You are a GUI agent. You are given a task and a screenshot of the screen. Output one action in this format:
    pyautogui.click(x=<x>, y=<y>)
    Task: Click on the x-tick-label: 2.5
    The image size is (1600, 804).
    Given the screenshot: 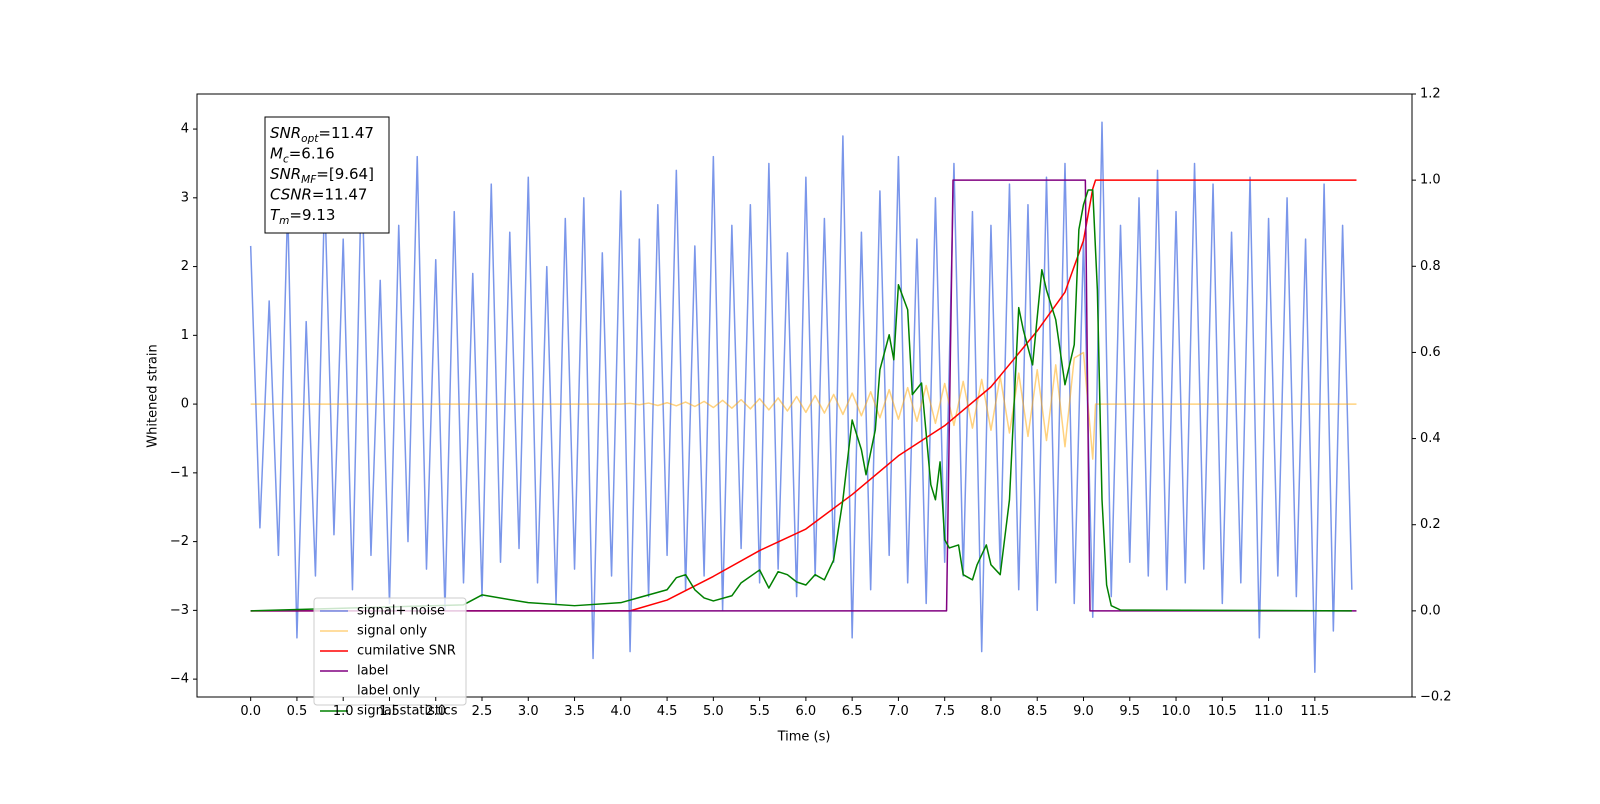 What is the action you would take?
    pyautogui.click(x=482, y=711)
    